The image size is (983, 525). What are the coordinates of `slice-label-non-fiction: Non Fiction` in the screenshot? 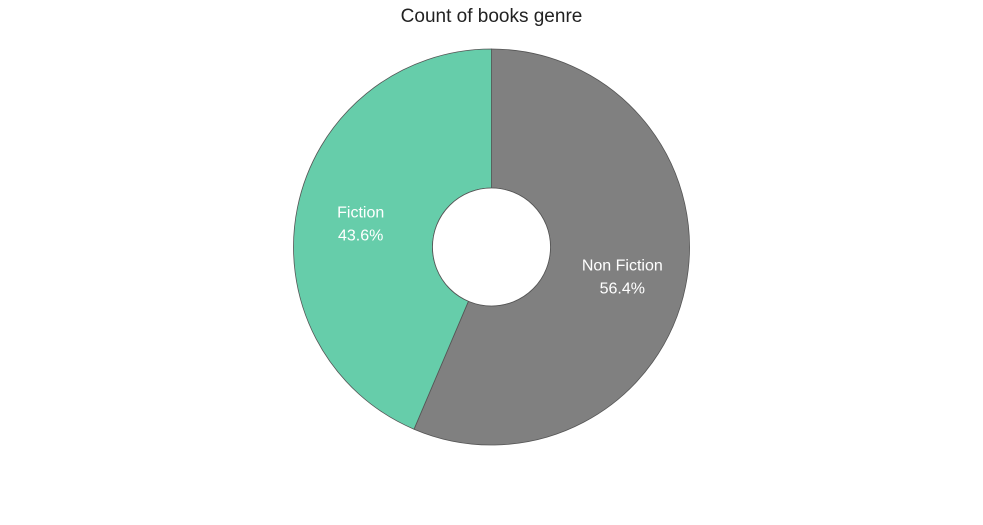 It's located at (622, 266).